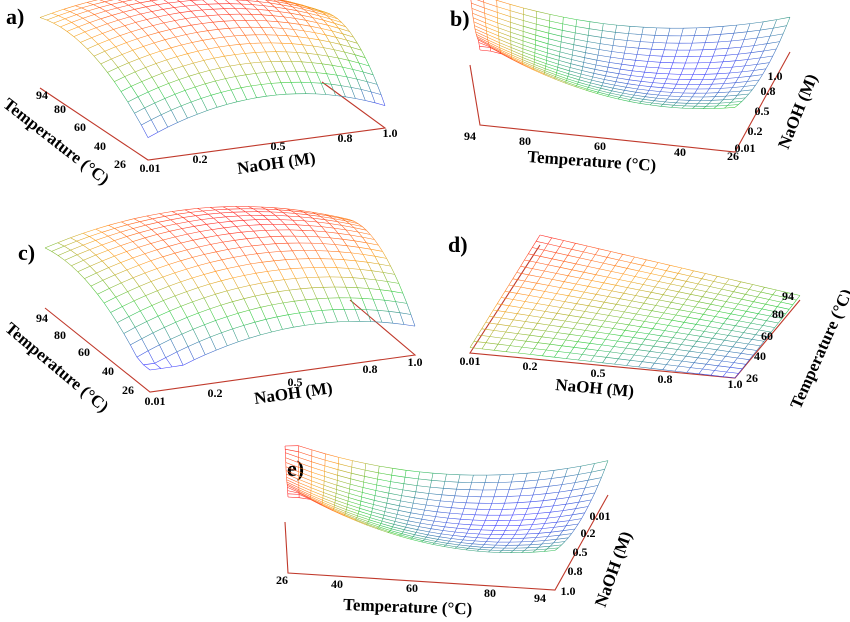  I want to click on axis-floor, so click(635, 311).